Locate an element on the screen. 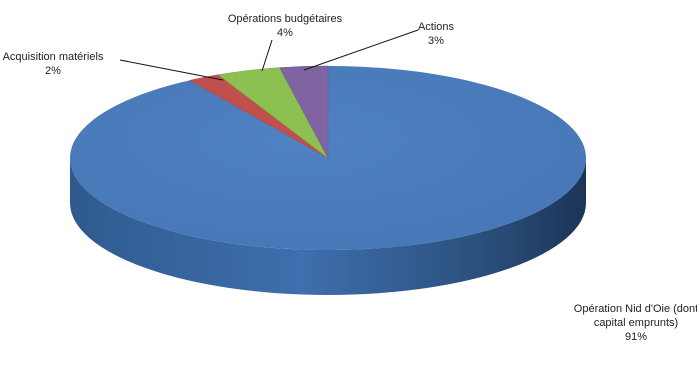 Image resolution: width=697 pixels, height=368 pixels. leader-lines is located at coordinates (269, 55).